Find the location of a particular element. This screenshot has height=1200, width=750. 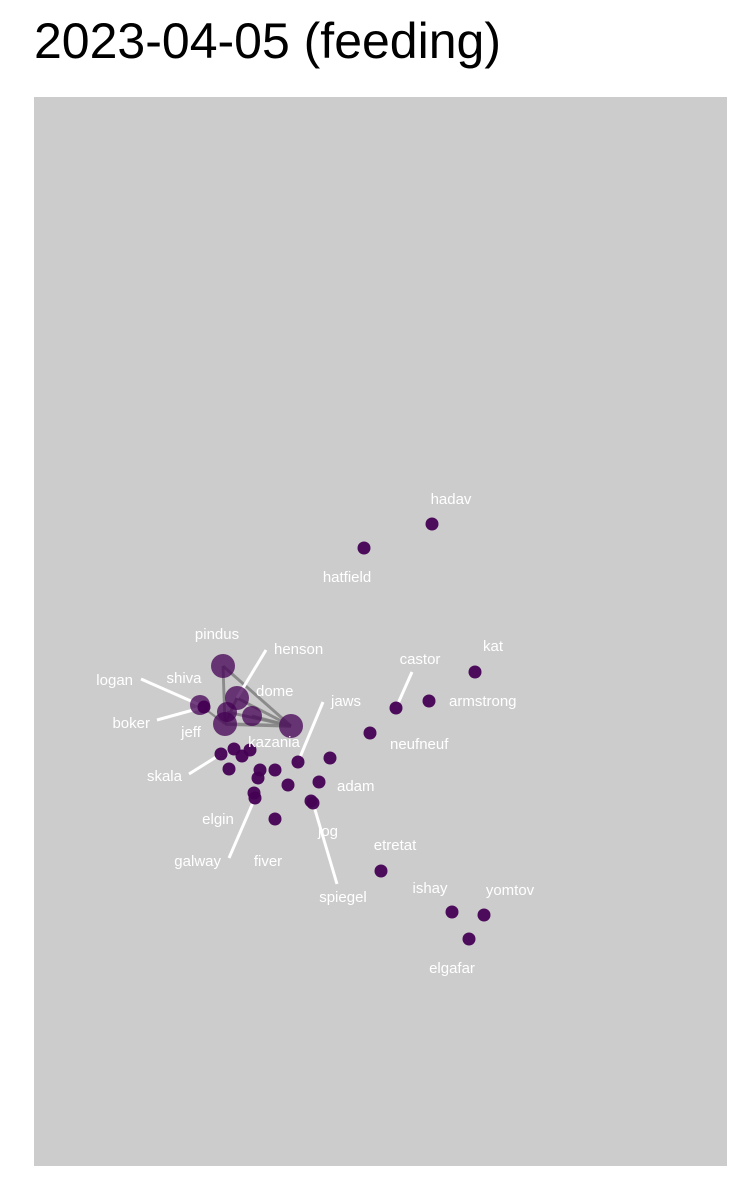

node-label-hadav: hadav is located at coordinates (451, 499).